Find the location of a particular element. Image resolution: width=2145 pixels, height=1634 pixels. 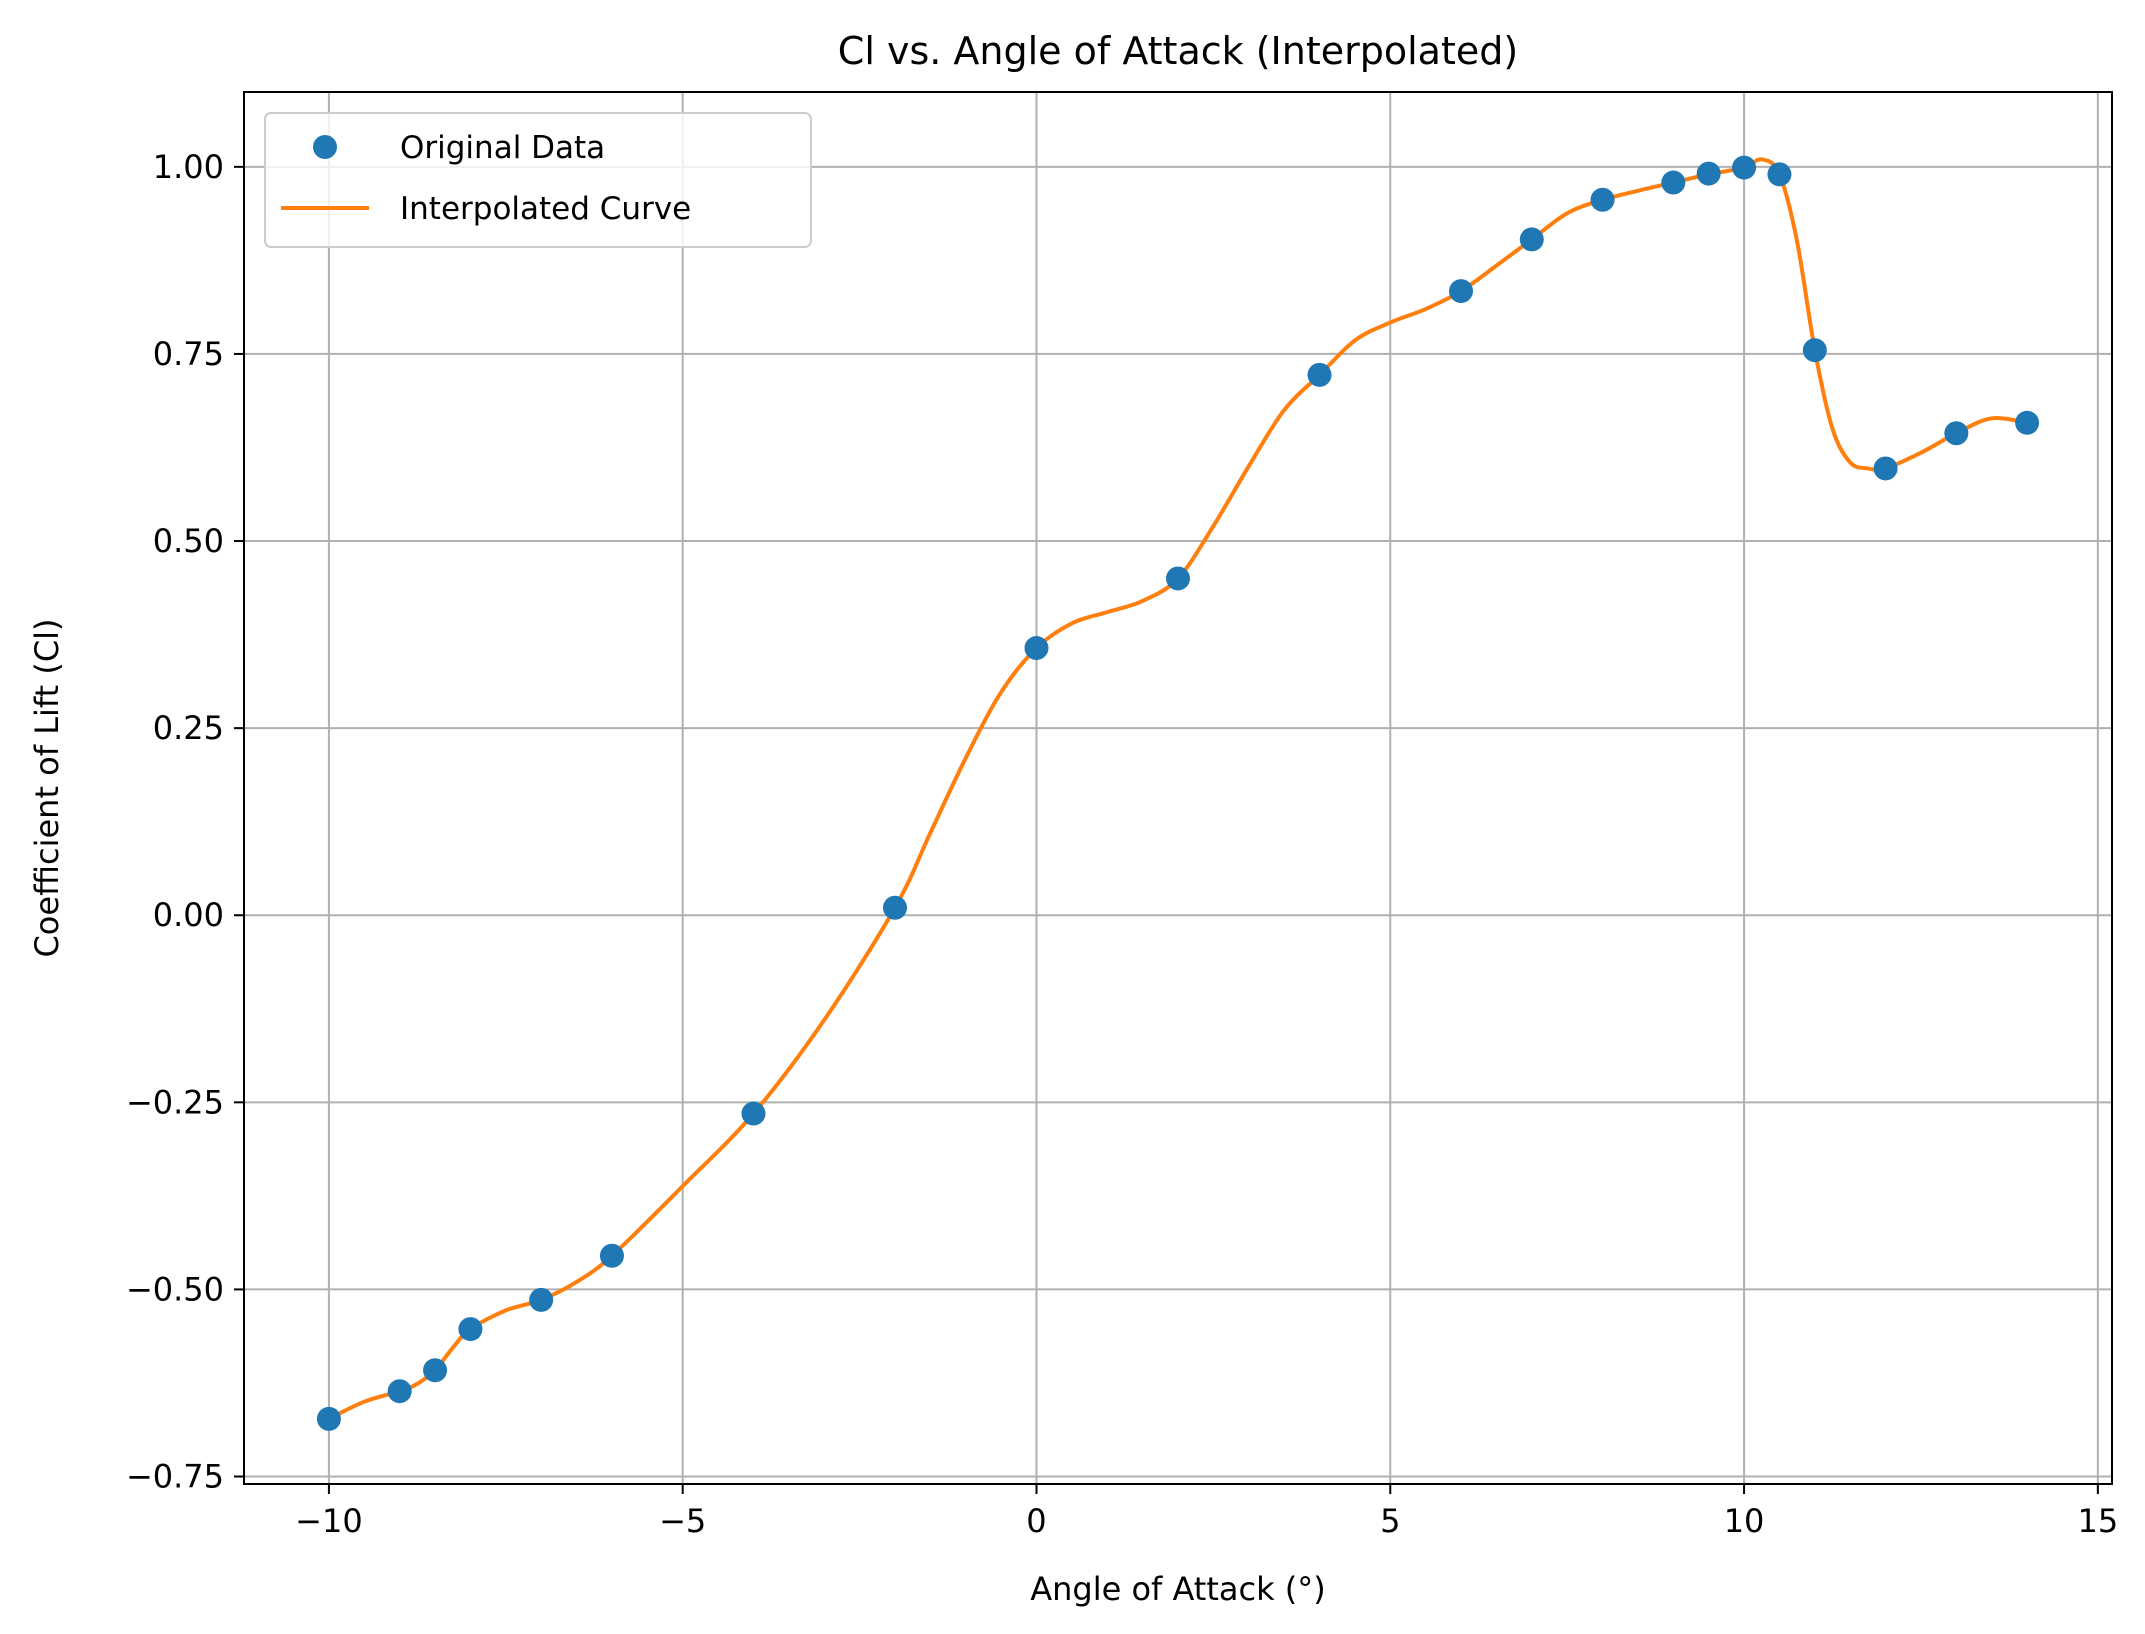

y-tick-label: −0.50 is located at coordinates (175, 1289).